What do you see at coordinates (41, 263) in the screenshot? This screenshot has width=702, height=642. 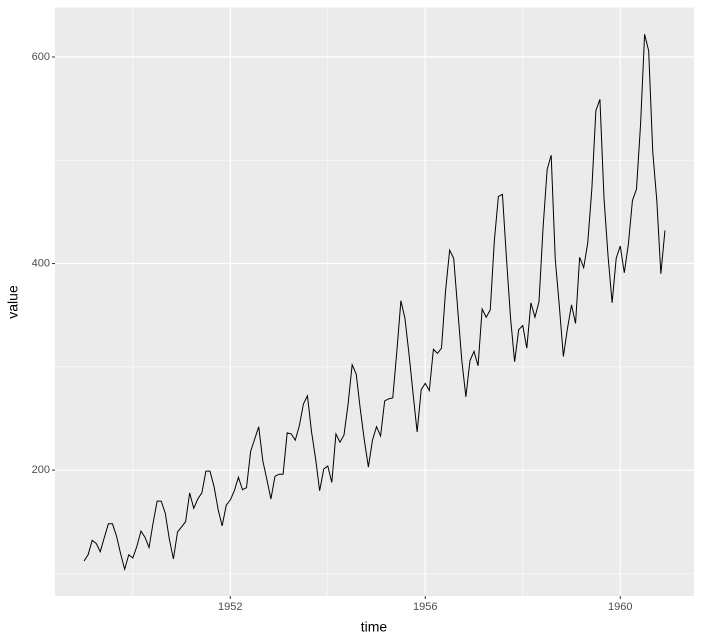 I see `y-tick-label: 400` at bounding box center [41, 263].